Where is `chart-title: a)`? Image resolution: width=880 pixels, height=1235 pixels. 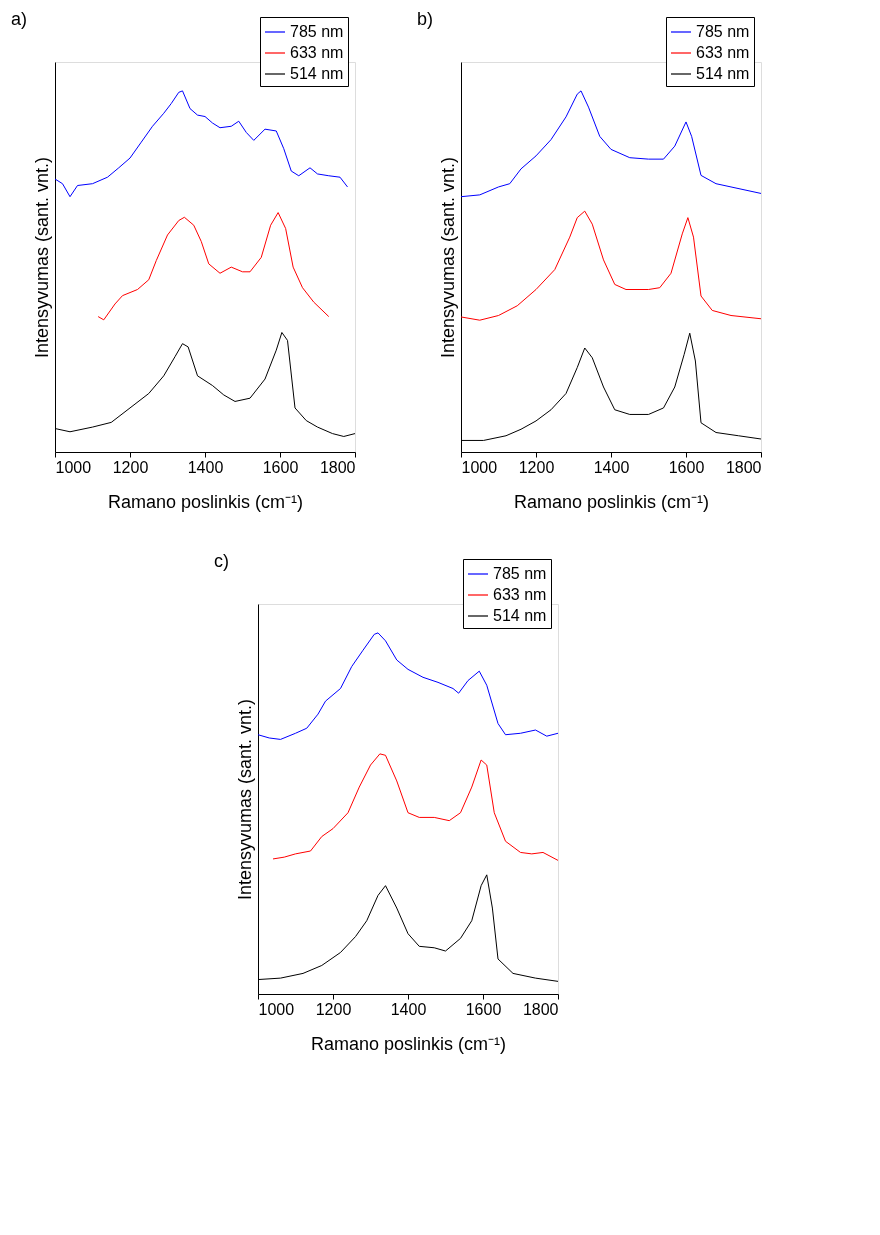 chart-title: a) is located at coordinates (19, 18).